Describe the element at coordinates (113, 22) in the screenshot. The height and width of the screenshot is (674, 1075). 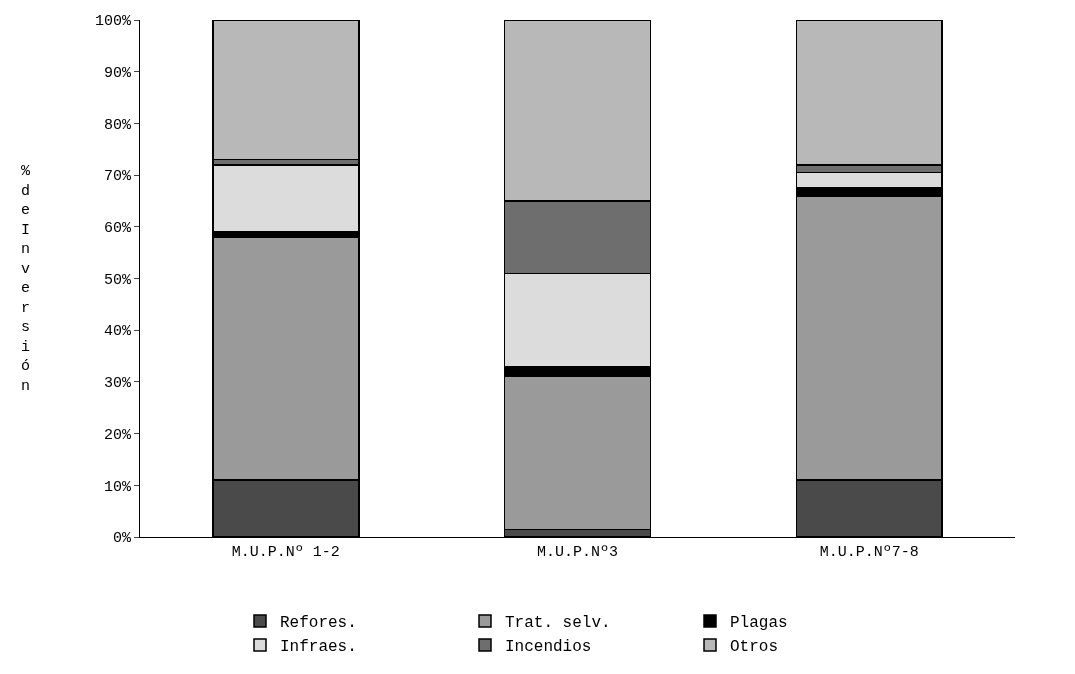
I see `y-tick-label: 100%` at that location.